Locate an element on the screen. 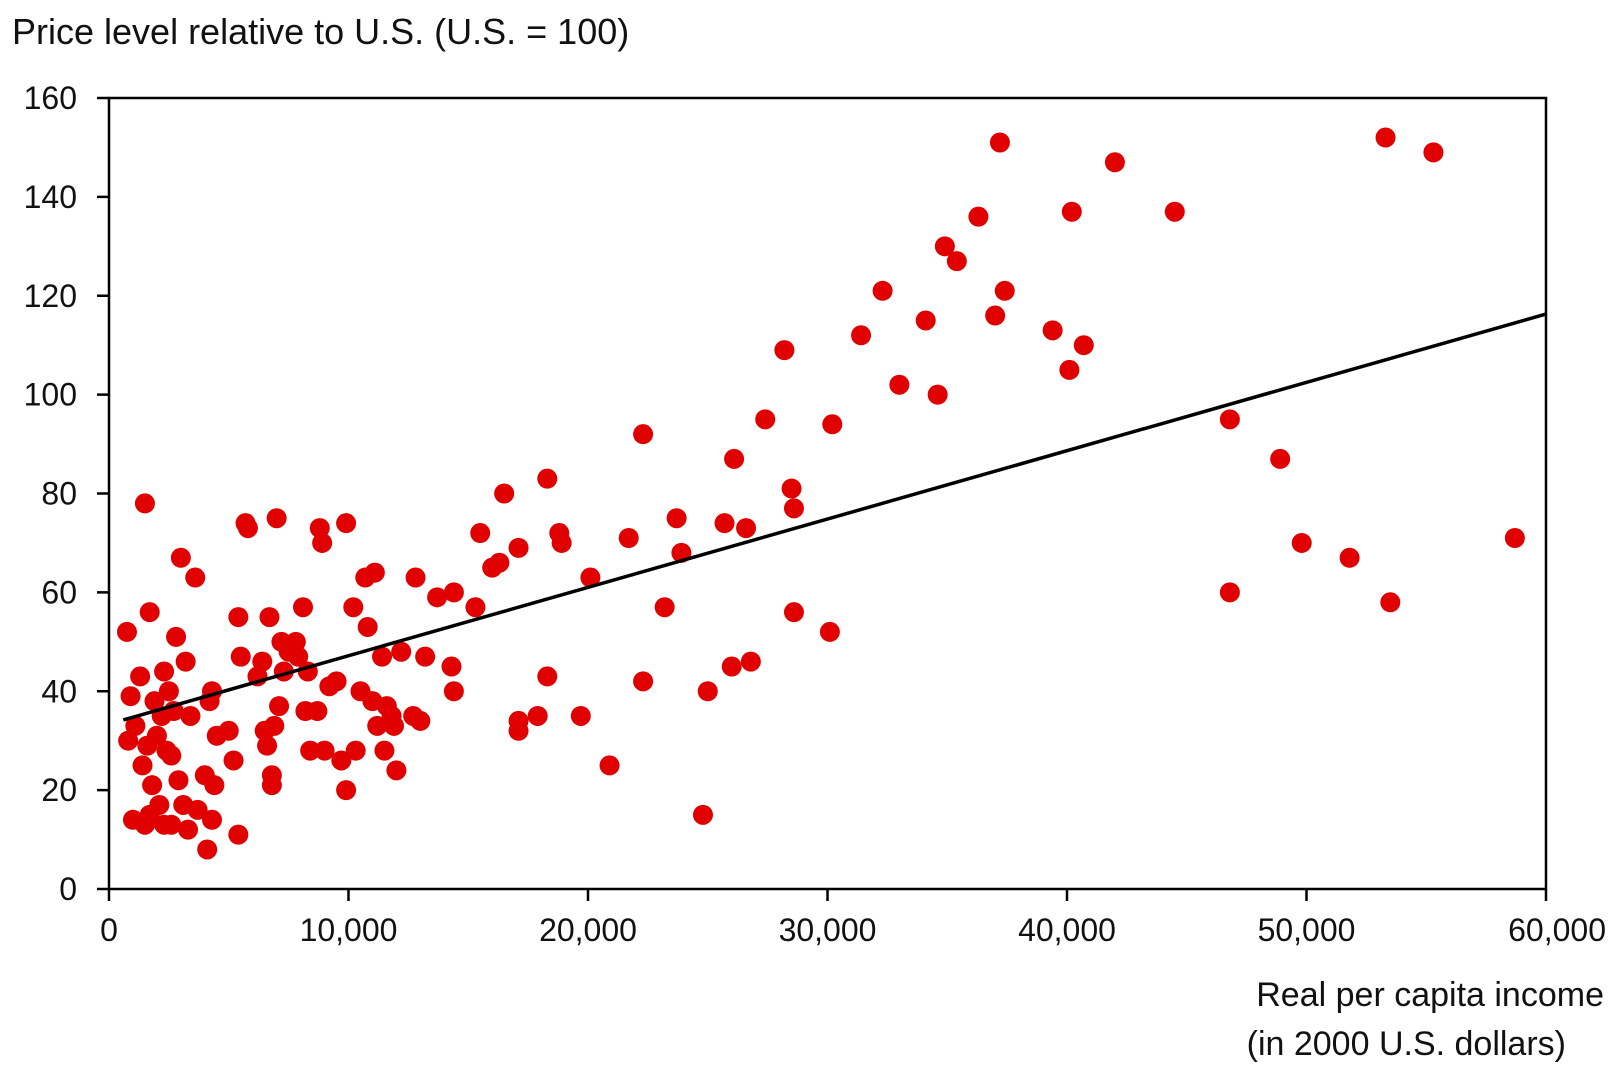 The width and height of the screenshot is (1612, 1067). x-axis-label-line-2: (in 2000 U.S. dollars) is located at coordinates (1406, 1044).